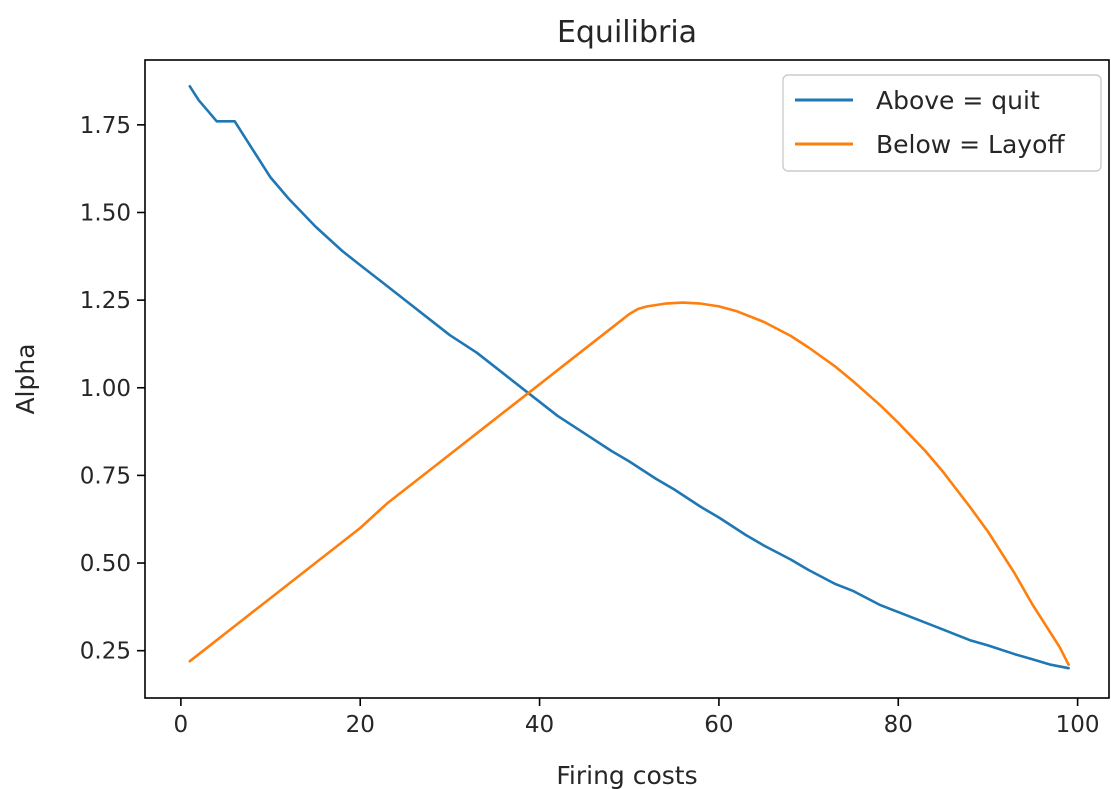 Image resolution: width=1111 pixels, height=789 pixels. Describe the element at coordinates (626, 775) in the screenshot. I see `x-axis-label: Firing costs` at that location.